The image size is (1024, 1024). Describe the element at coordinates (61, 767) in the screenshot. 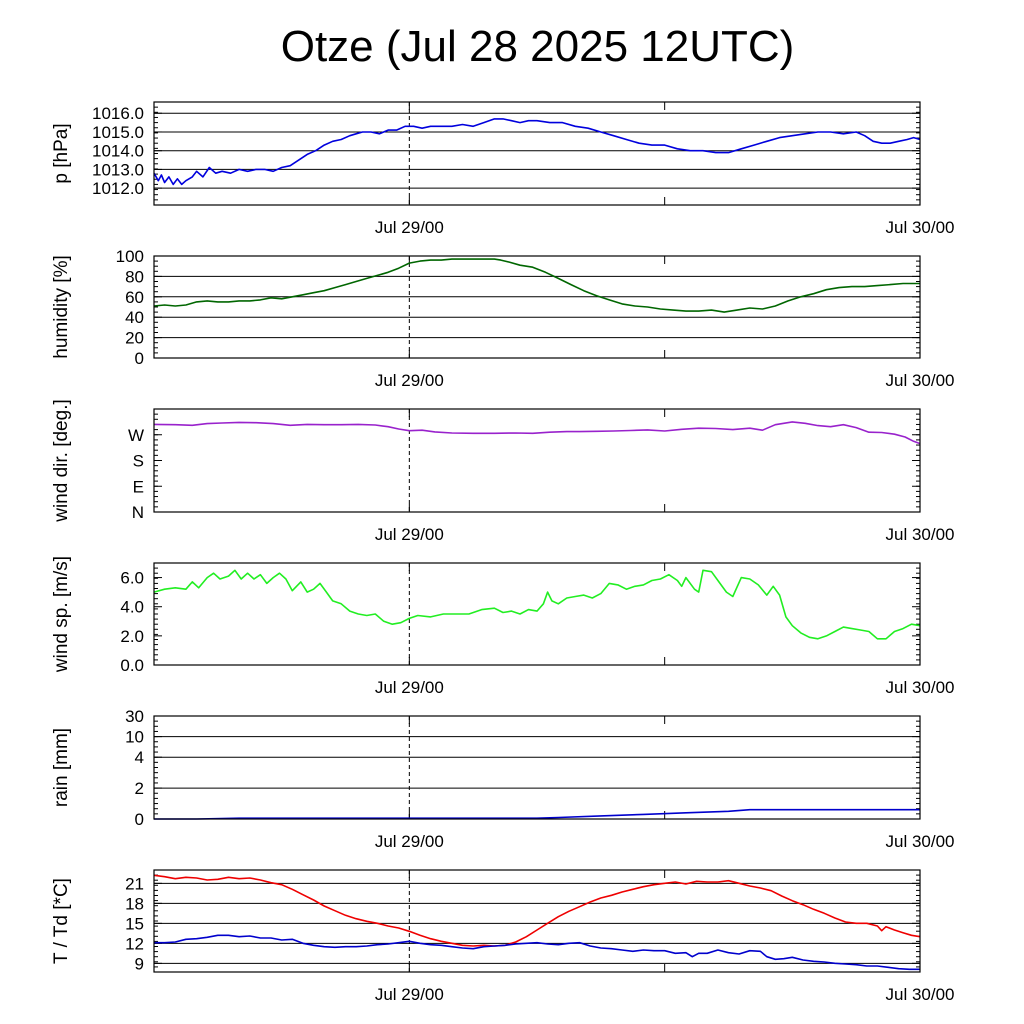

I see `y-axis-label: rain [mm]` at that location.